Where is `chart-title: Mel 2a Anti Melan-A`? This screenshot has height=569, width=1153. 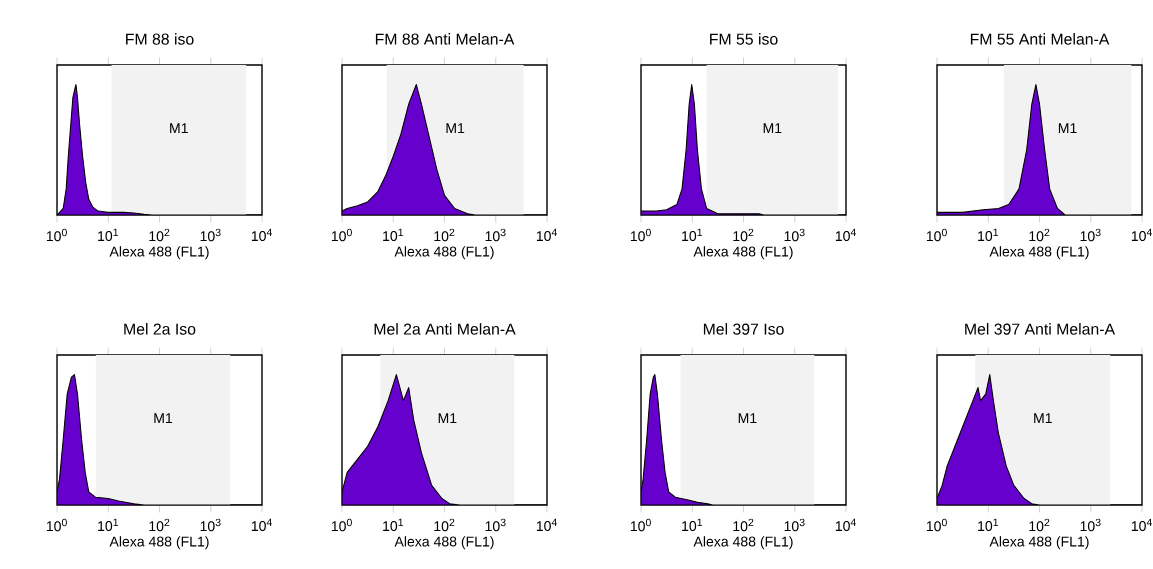
chart-title: Mel 2a Anti Melan-A is located at coordinates (445, 329).